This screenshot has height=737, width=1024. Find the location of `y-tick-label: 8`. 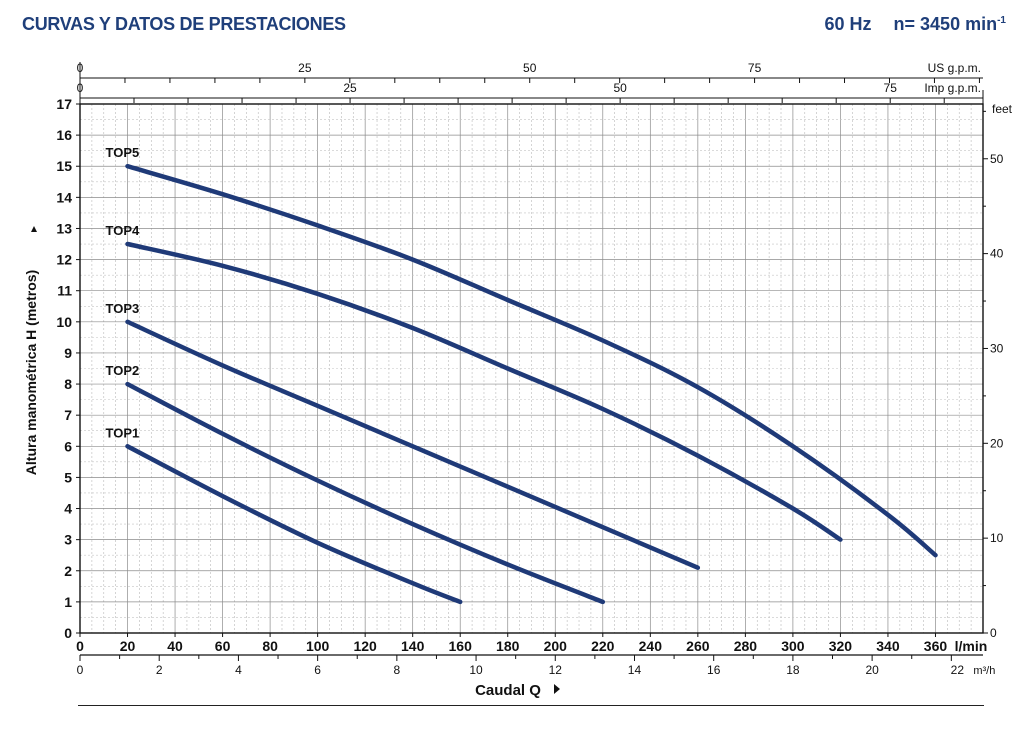

y-tick-label: 8 is located at coordinates (68, 384).